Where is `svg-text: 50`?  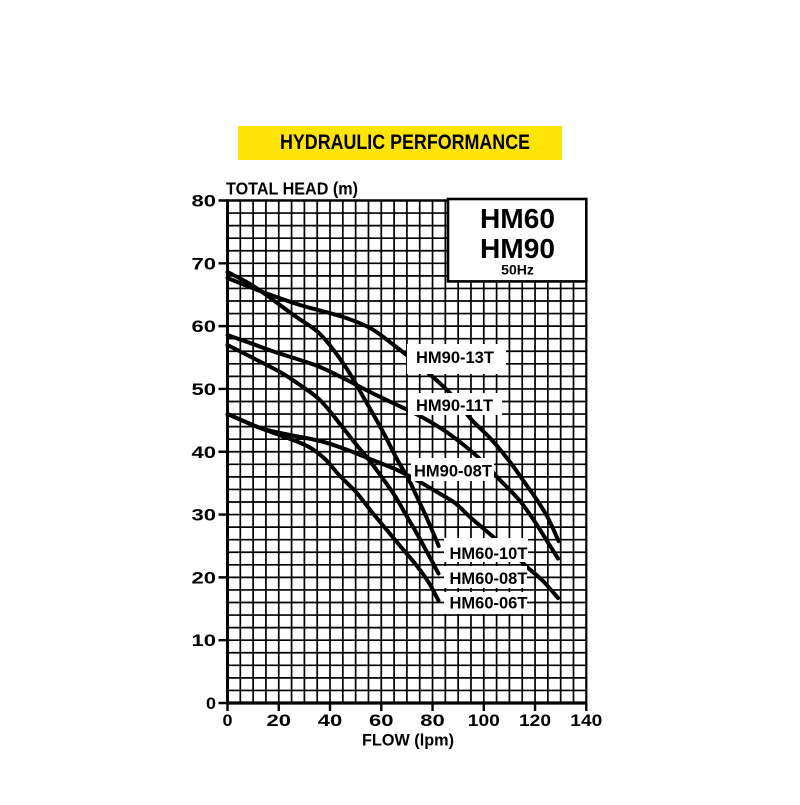 svg-text: 50 is located at coordinates (204, 389).